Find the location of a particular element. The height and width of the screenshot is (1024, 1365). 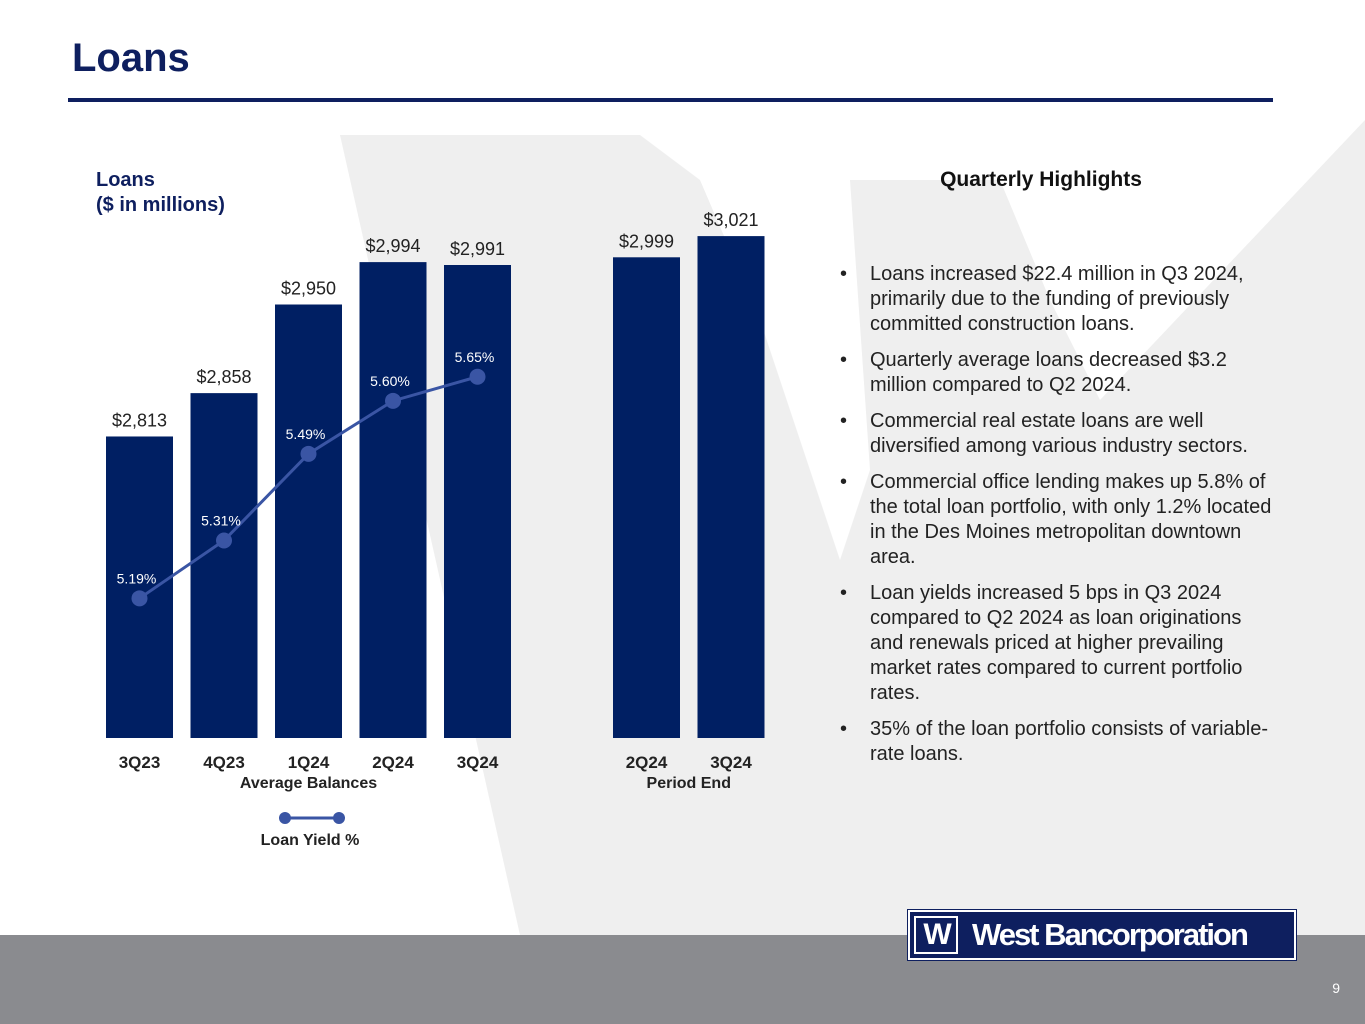

page-title: Loans is located at coordinates (131, 58).